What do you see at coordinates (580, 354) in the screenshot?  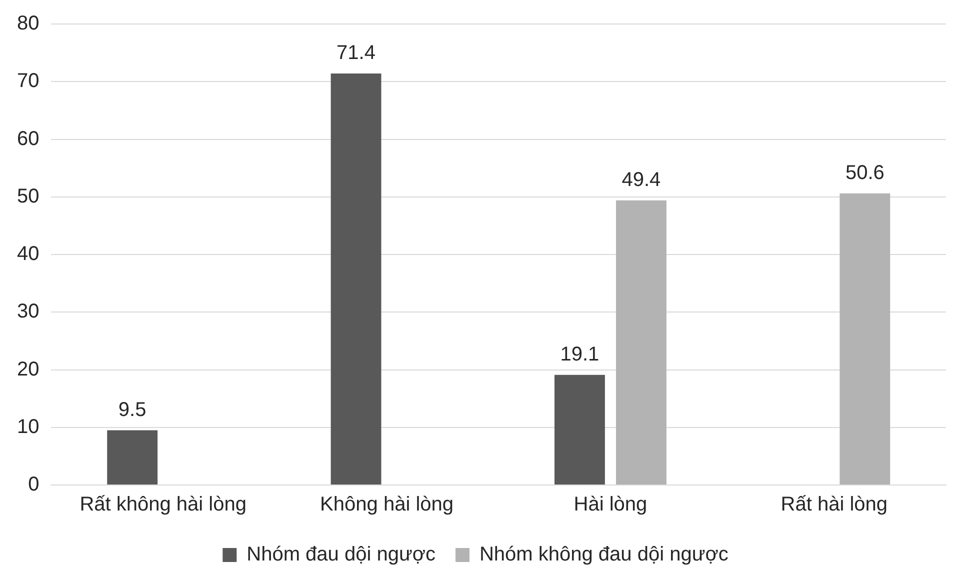 I see `data-label: 19.1` at bounding box center [580, 354].